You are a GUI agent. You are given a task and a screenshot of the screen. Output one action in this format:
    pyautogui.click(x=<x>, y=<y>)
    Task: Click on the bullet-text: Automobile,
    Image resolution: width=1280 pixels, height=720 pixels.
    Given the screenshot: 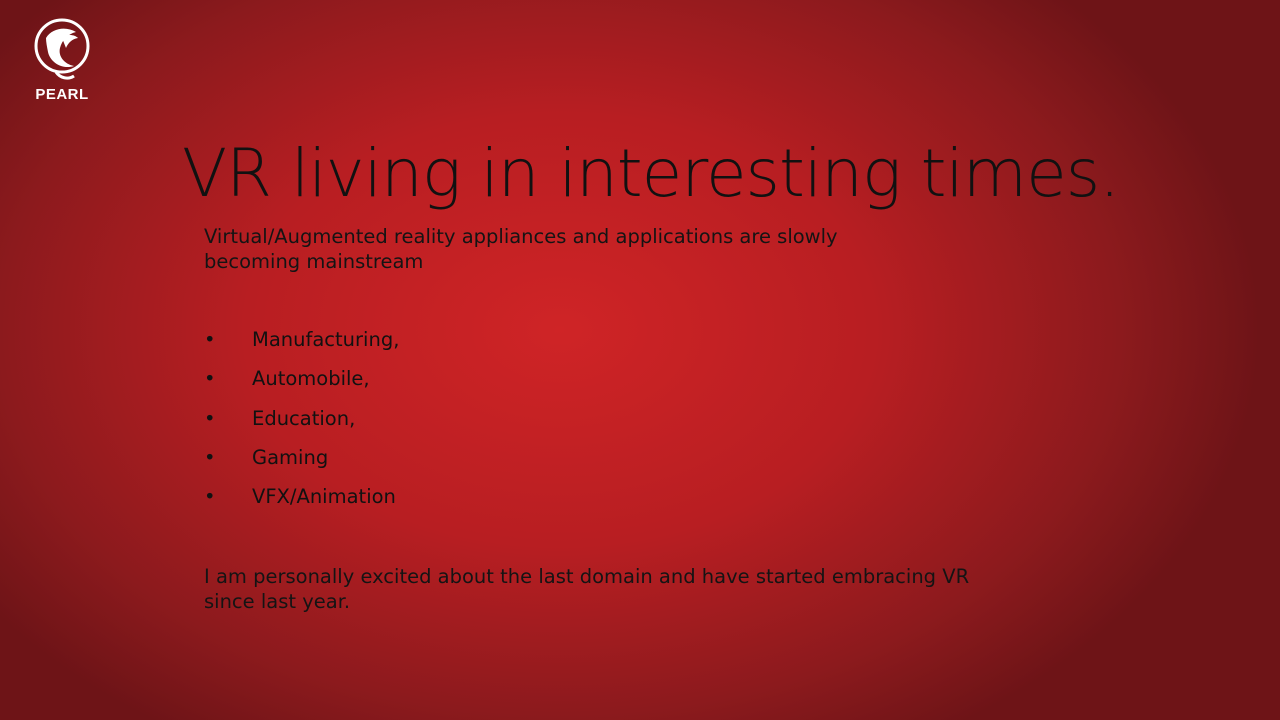 What is the action you would take?
    pyautogui.click(x=311, y=379)
    